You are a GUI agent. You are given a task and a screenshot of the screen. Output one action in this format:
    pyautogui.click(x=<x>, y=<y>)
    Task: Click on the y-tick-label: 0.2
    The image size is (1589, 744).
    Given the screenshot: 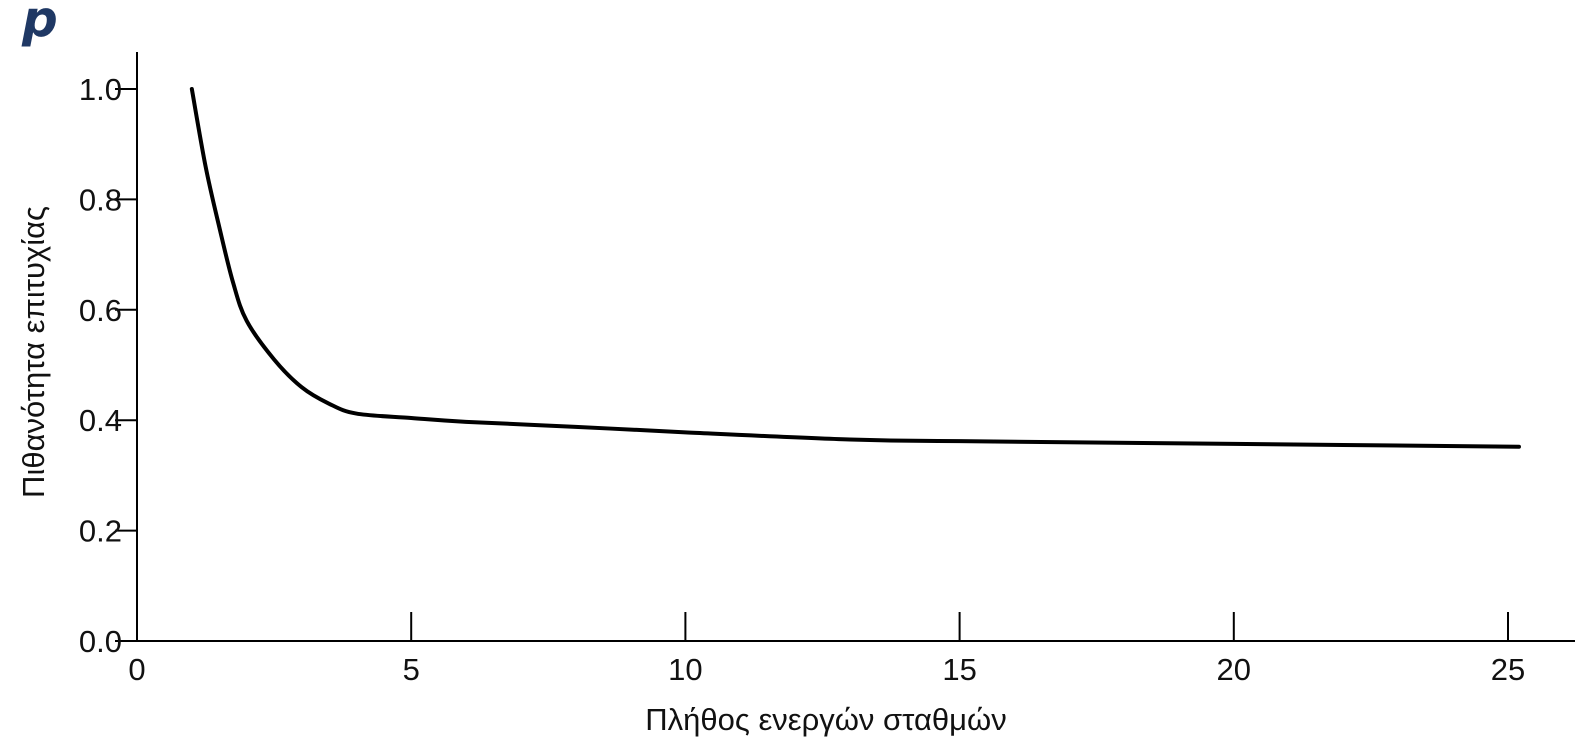 What is the action you would take?
    pyautogui.click(x=100, y=531)
    